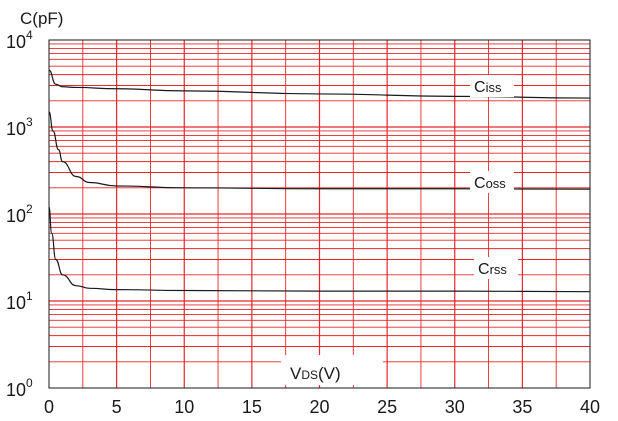 The image size is (618, 421). Describe the element at coordinates (492, 269) in the screenshot. I see `series-label-crss: Crss` at that location.